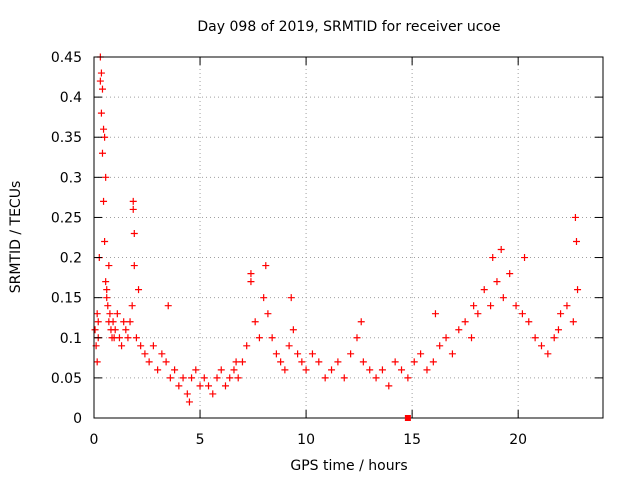  I want to click on y-tick-label: 0.4, so click(71, 98).